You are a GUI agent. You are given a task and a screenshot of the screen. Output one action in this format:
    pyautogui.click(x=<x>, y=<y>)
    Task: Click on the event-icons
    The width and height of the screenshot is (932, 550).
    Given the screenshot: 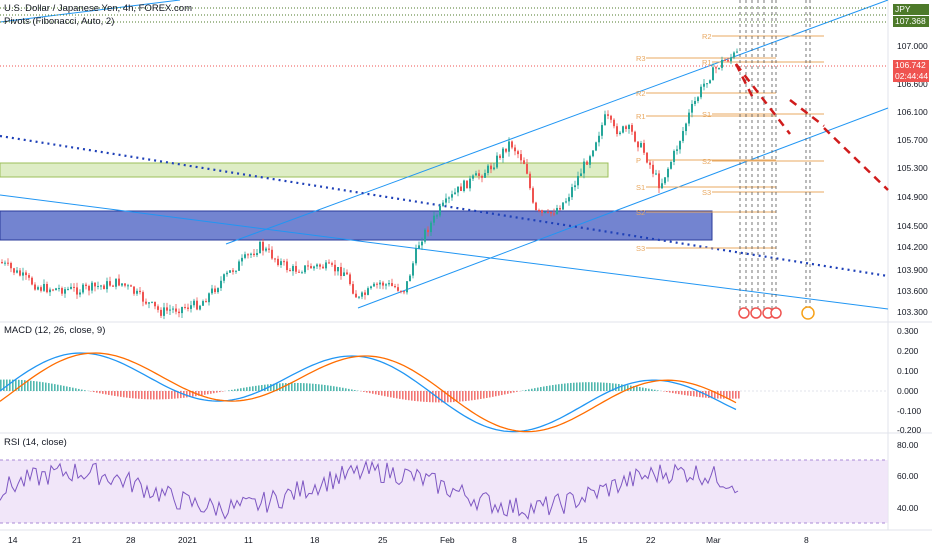 What is the action you would take?
    pyautogui.click(x=776, y=313)
    